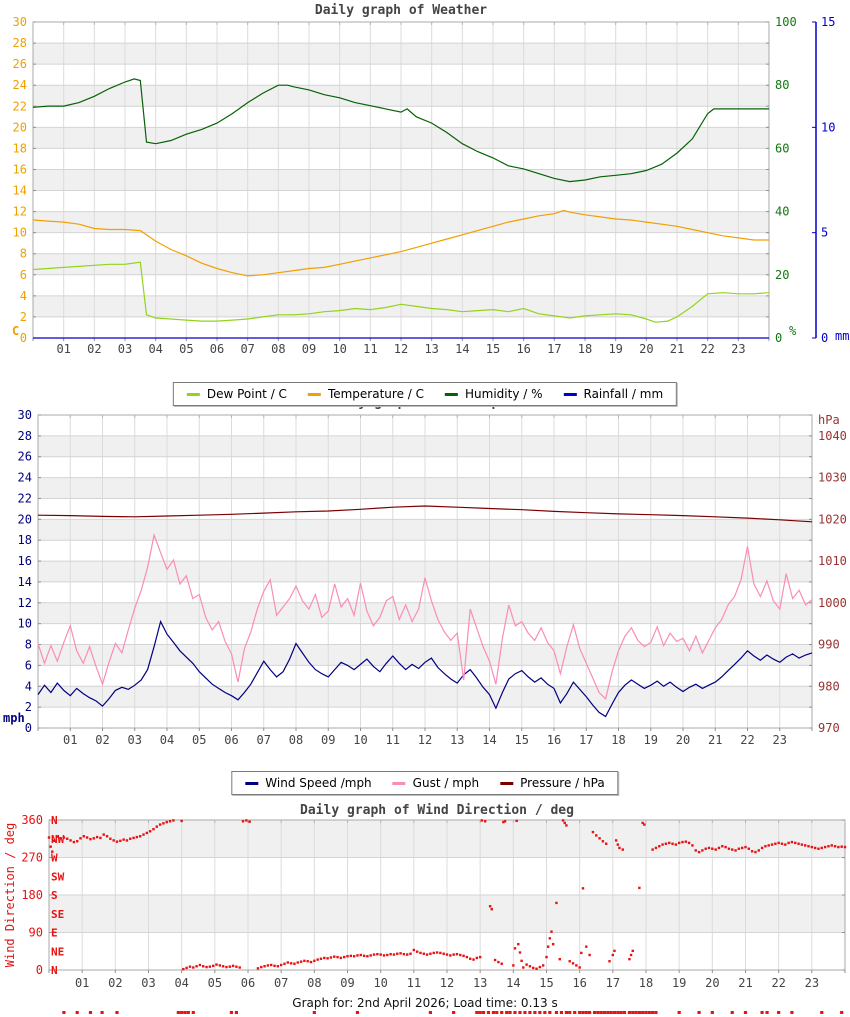  What do you see at coordinates (393, 740) in the screenshot?
I see `svg-text: 11` at bounding box center [393, 740].